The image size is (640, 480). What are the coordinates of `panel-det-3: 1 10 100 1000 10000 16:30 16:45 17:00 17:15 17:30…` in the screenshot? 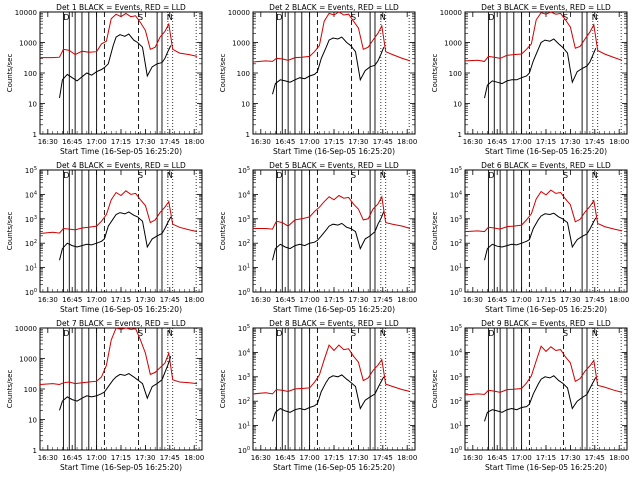 It's located at (530, 79).